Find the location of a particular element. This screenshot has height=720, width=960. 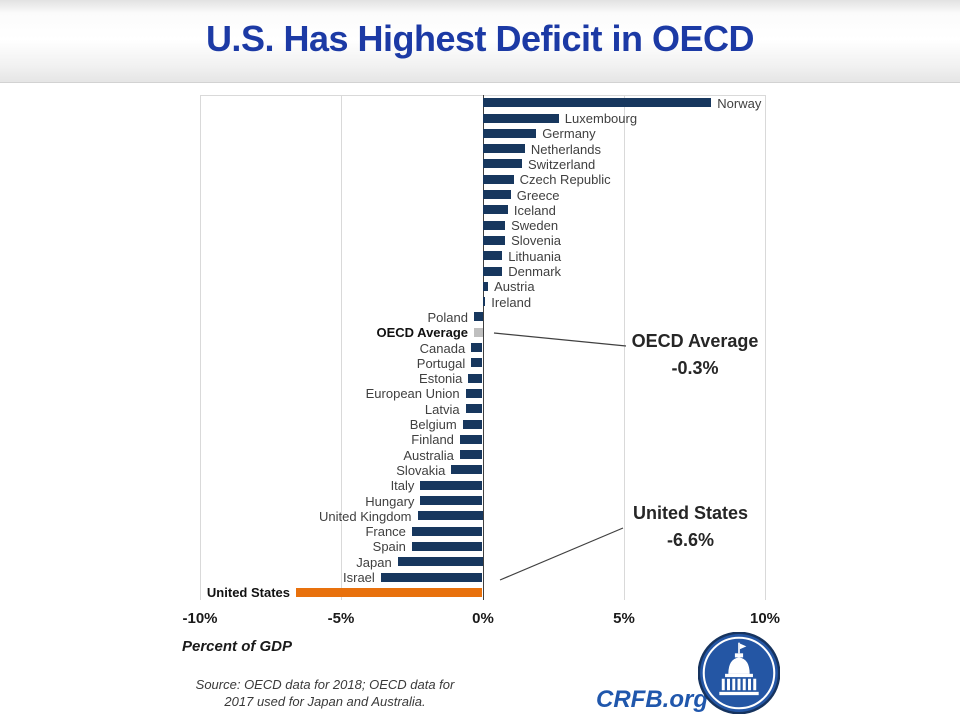

slide-header: U.S. Has Highest Deficit in OECD is located at coordinates (480, 41).